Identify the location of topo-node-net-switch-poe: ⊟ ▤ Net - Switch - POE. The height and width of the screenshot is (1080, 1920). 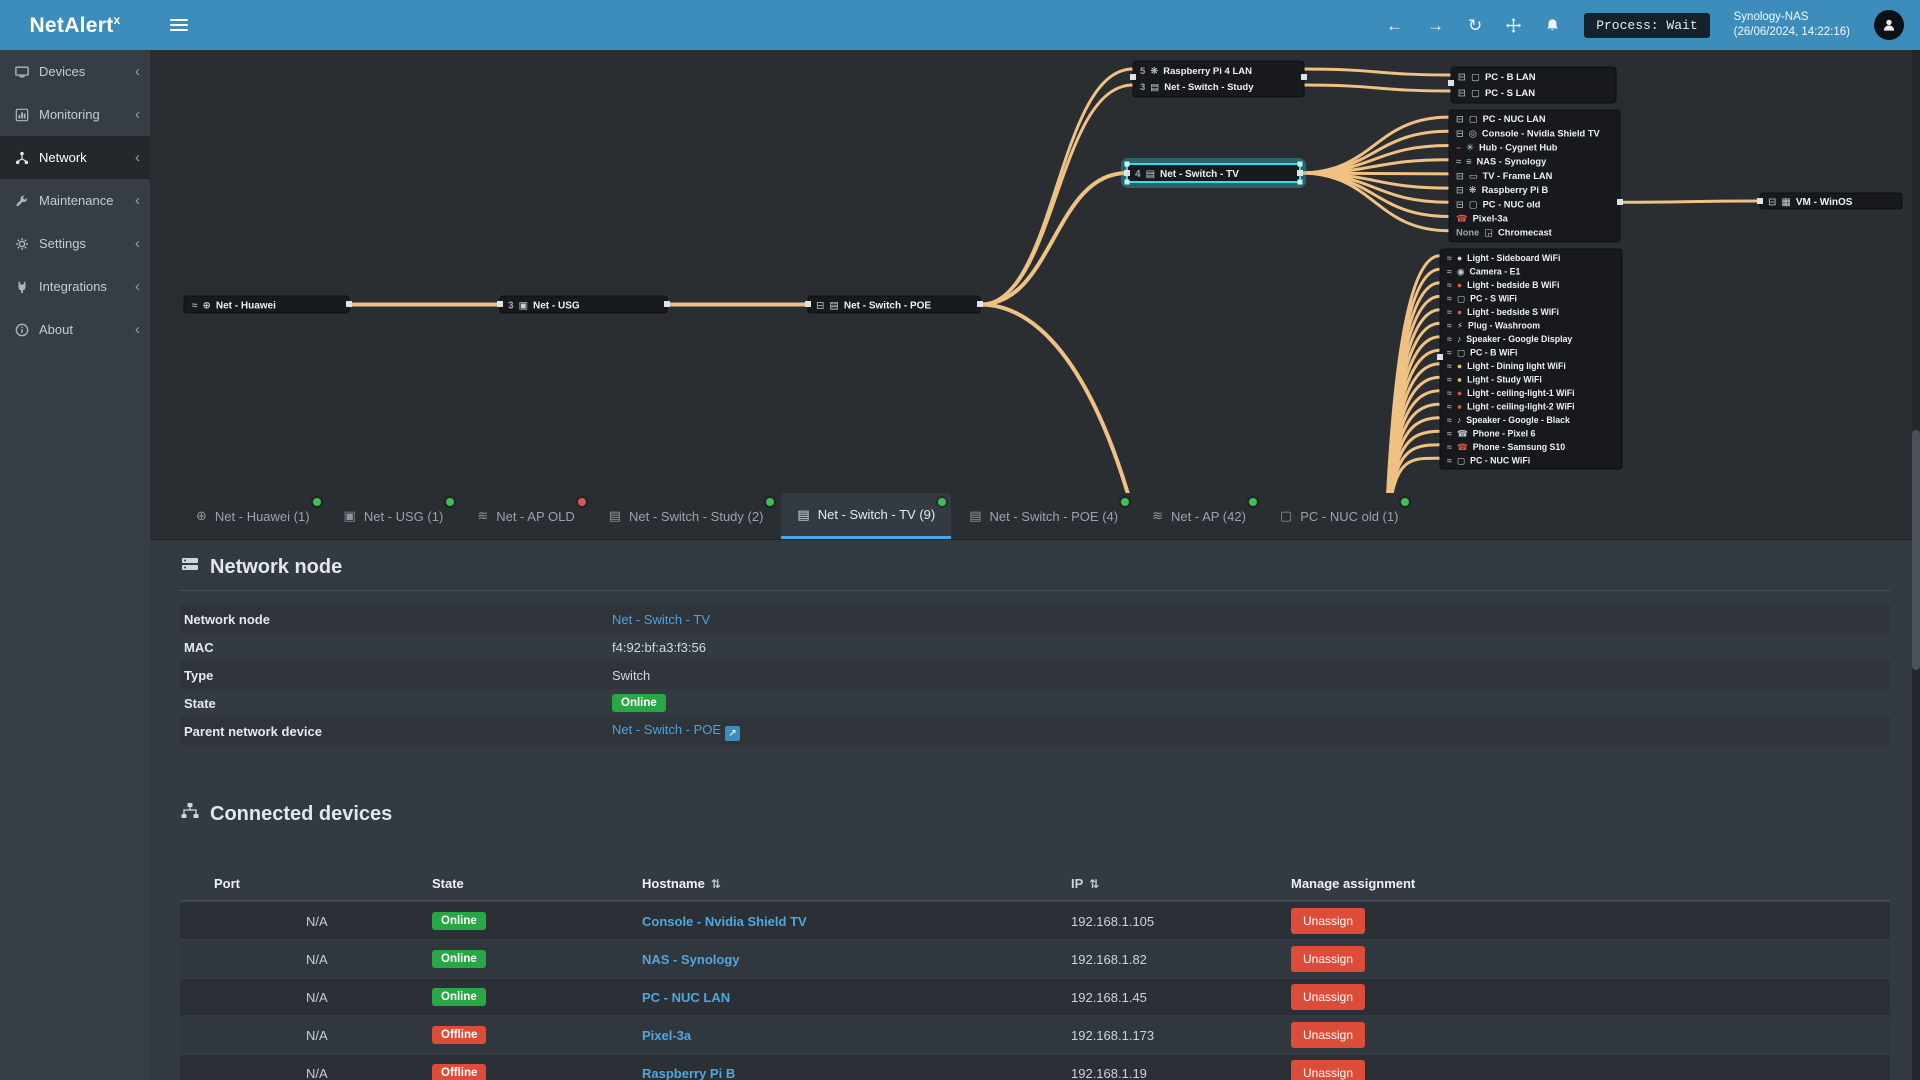
(894, 304).